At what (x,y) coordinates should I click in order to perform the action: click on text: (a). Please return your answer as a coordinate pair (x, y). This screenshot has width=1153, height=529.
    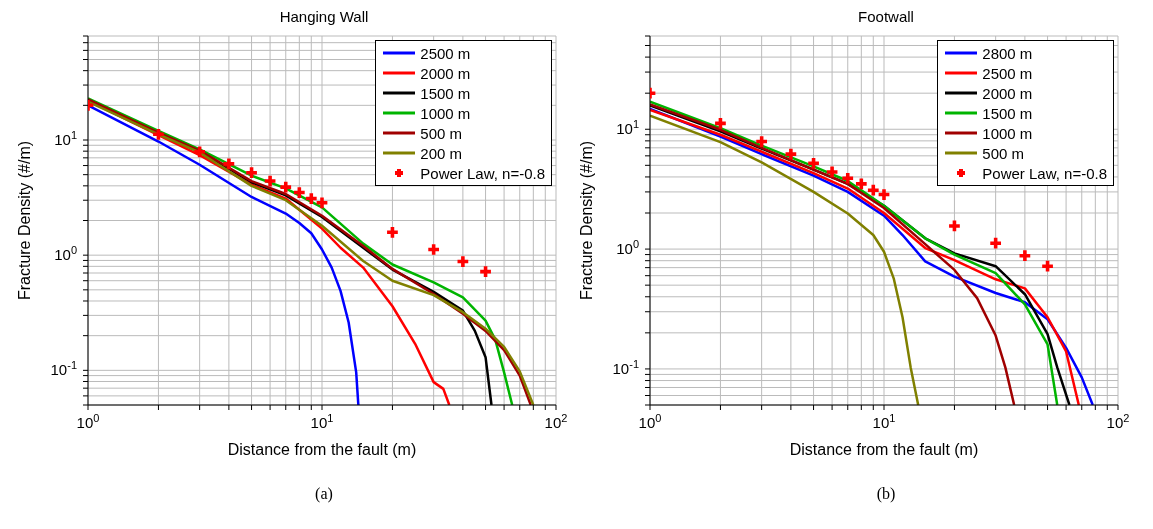
    Looking at the image, I should click on (324, 493).